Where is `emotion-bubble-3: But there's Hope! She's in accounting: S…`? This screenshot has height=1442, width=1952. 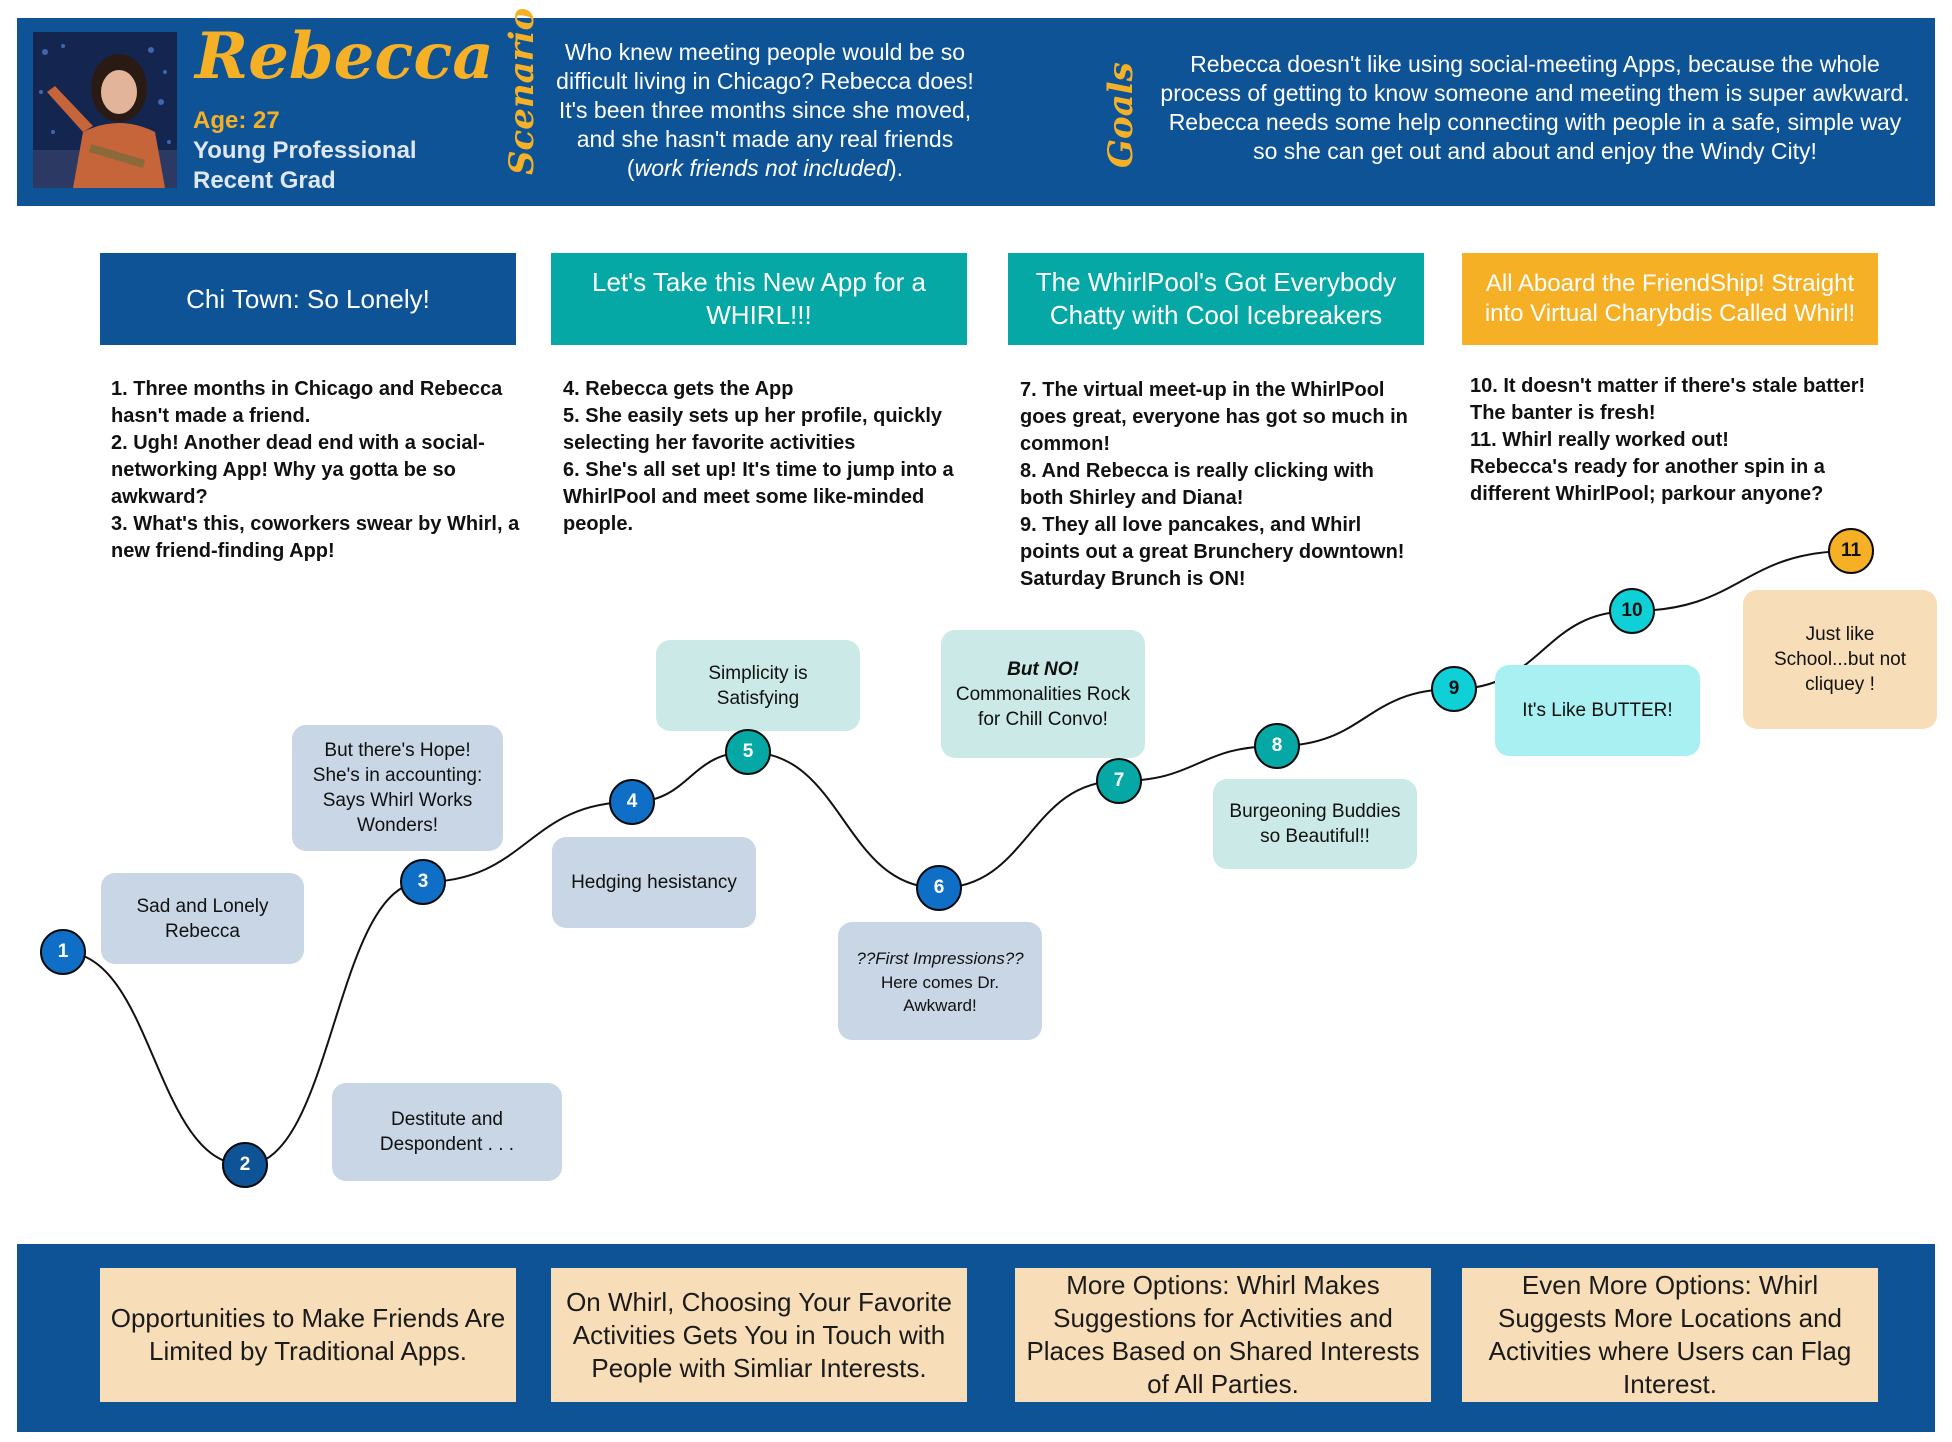 emotion-bubble-3: But there's Hope! She's in accounting: S… is located at coordinates (397, 788).